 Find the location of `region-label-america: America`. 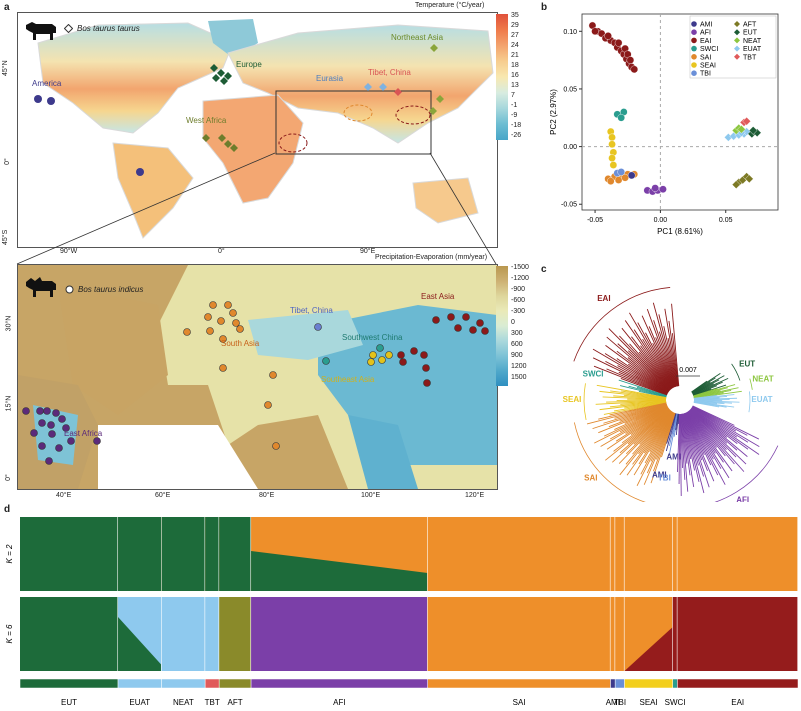

region-label-america: America is located at coordinates (47, 83).